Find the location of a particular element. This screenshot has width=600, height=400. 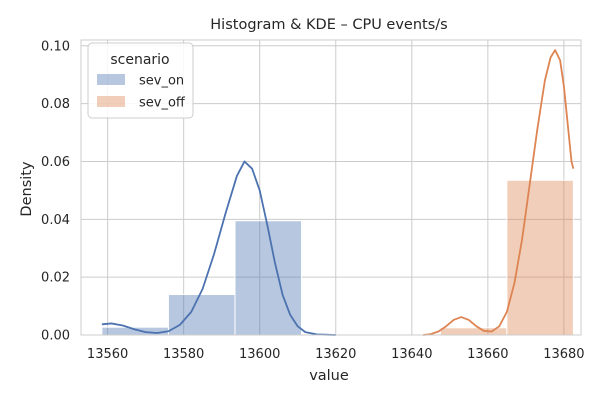

x-tick-label: 13560 is located at coordinates (107, 354).